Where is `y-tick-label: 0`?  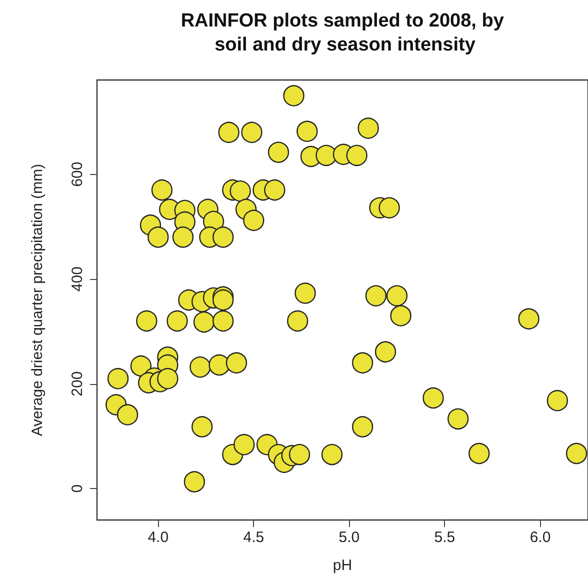
y-tick-label: 0 is located at coordinates (77, 488).